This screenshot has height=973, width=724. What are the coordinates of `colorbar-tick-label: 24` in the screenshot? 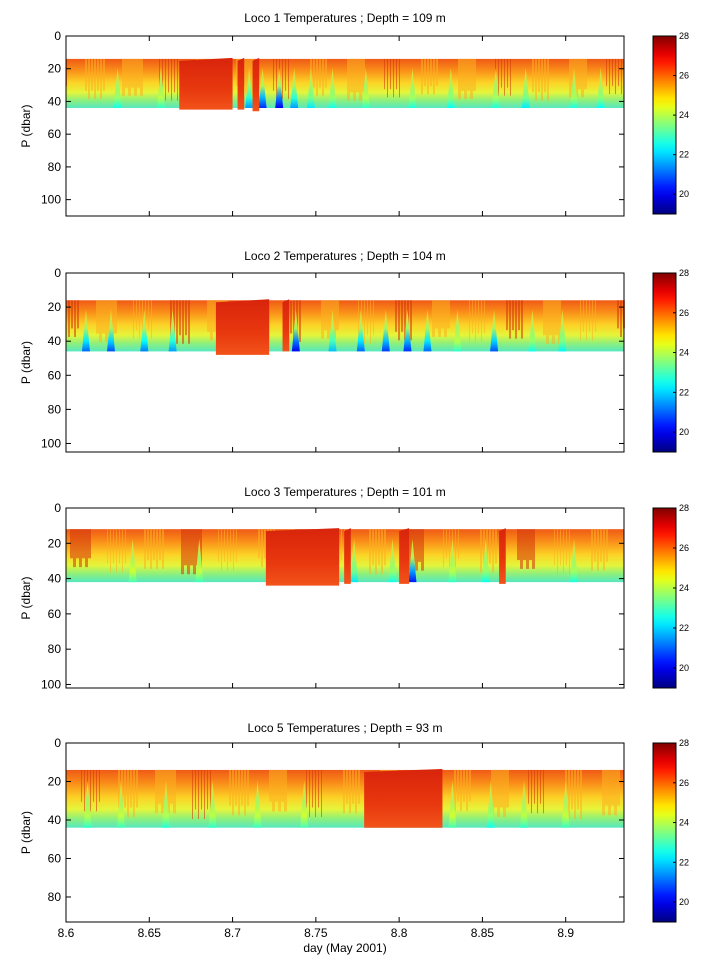 It's located at (684, 353).